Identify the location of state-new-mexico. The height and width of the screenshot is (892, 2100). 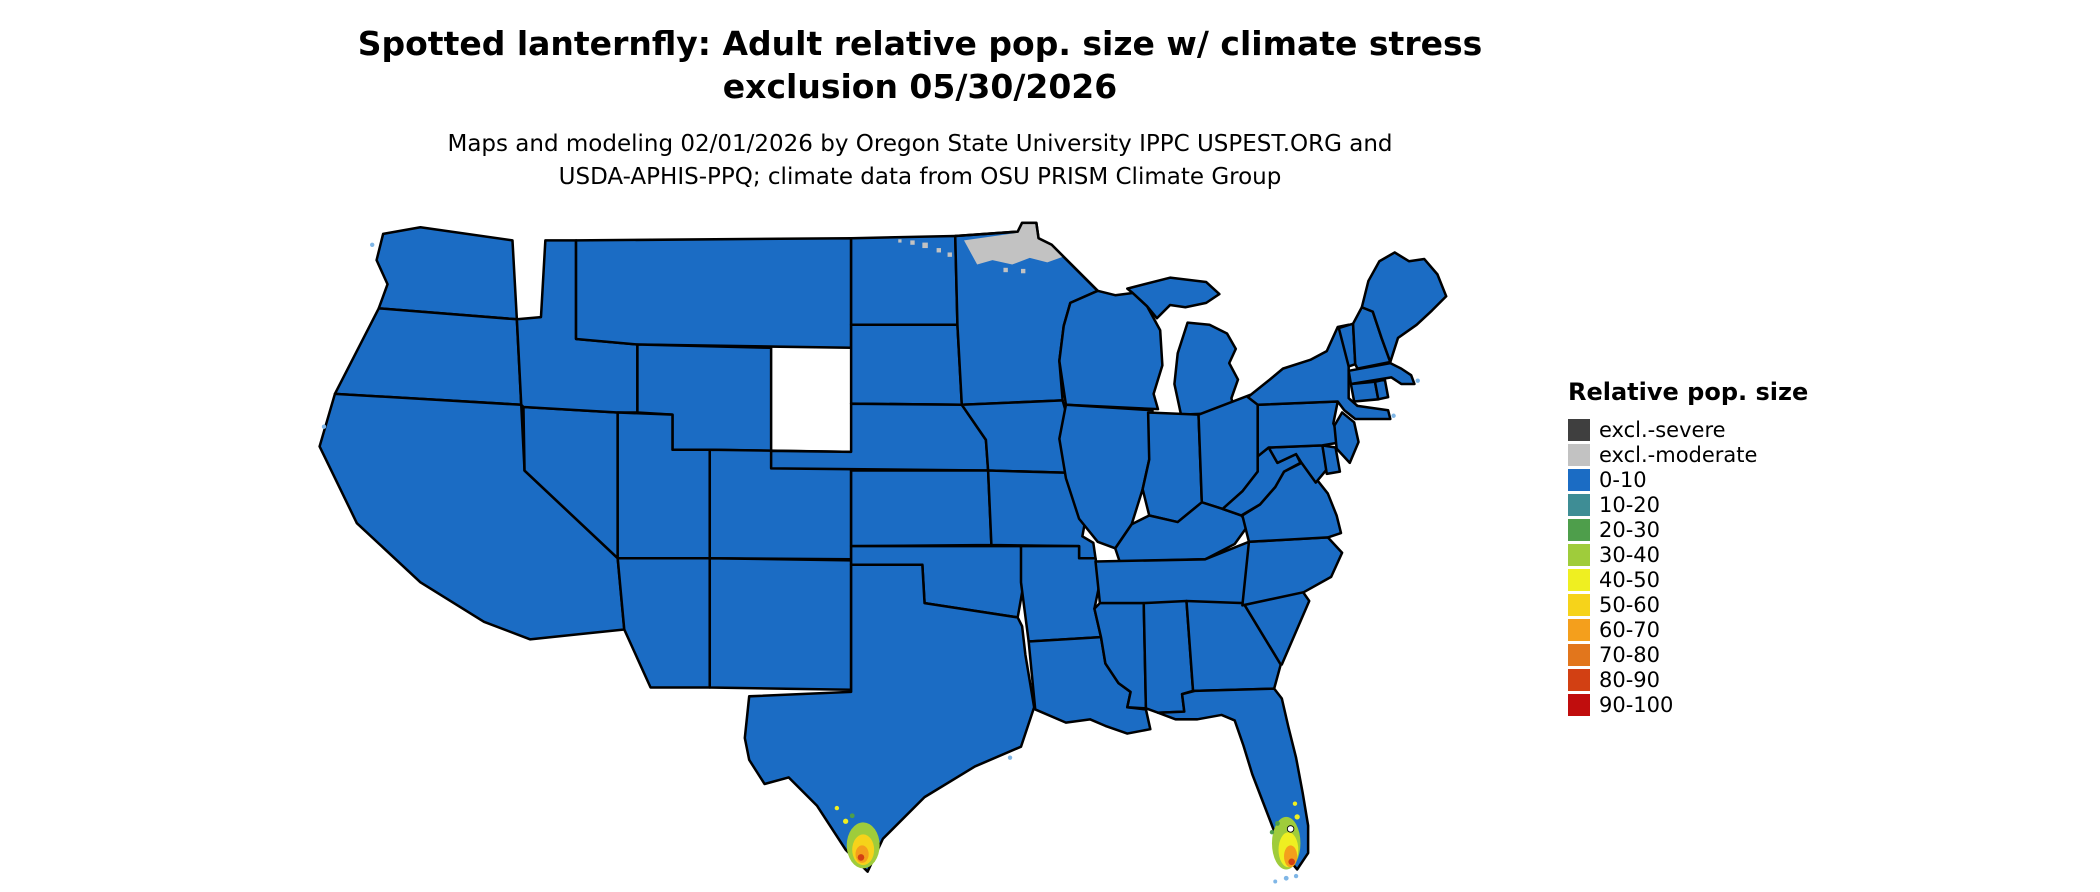
(780, 623).